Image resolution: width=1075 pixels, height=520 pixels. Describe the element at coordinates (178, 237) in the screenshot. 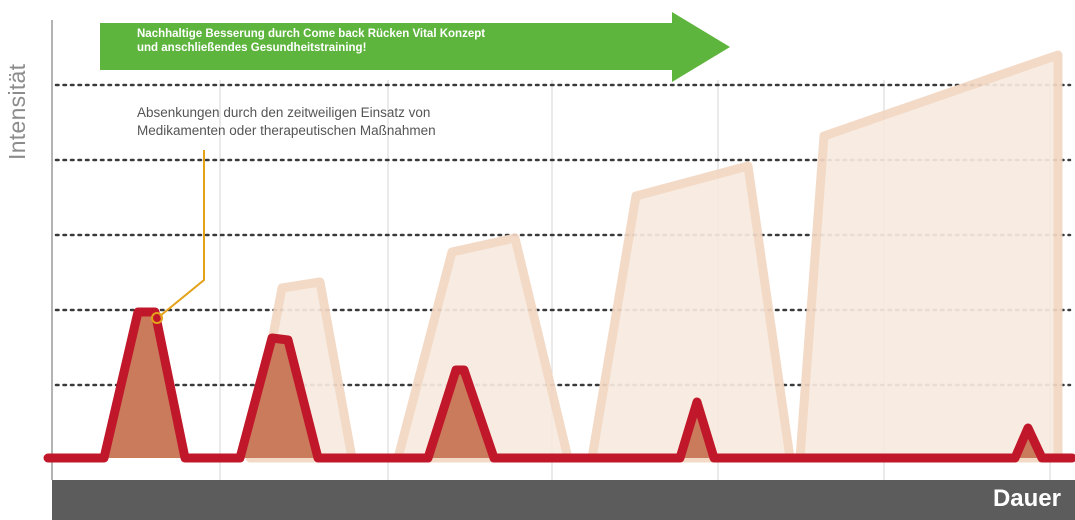

I see `annotation-pointer` at that location.